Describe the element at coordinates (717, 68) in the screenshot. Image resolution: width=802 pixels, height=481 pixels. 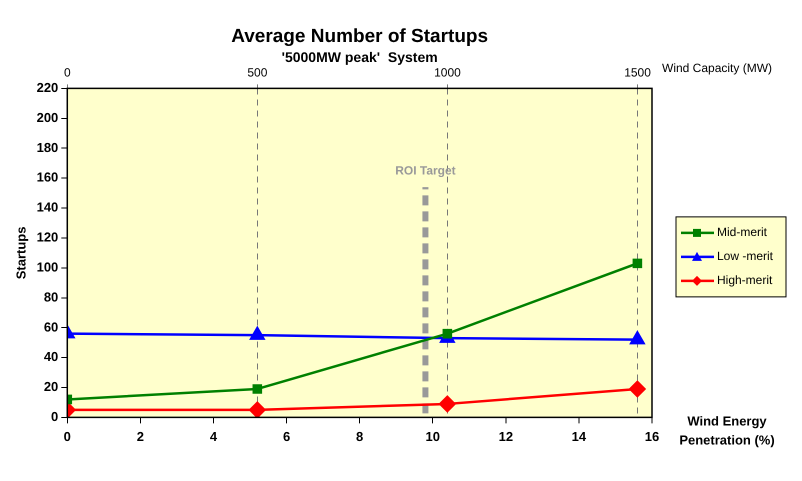
I see `x2-axis-title: Wind Capacity (MW)` at that location.